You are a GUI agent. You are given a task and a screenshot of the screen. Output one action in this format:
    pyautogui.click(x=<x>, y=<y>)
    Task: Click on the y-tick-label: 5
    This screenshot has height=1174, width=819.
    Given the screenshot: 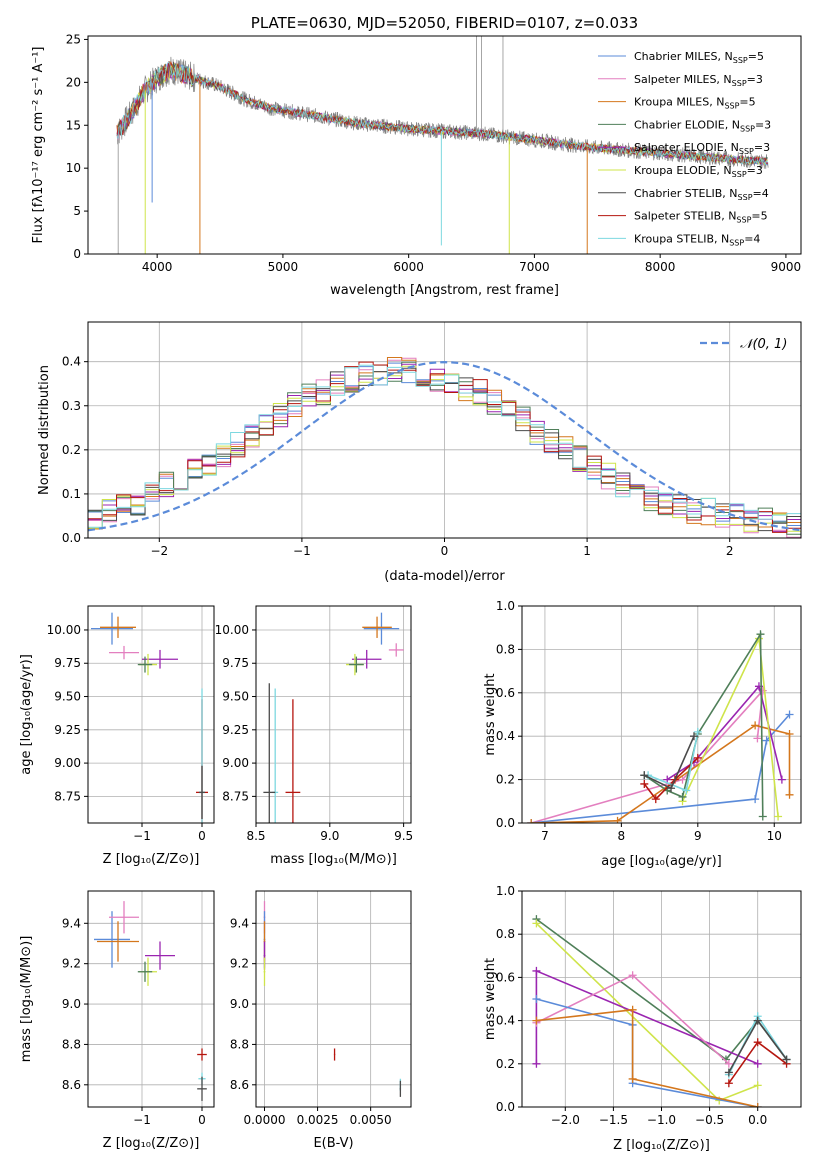 What is the action you would take?
    pyautogui.click(x=77, y=211)
    